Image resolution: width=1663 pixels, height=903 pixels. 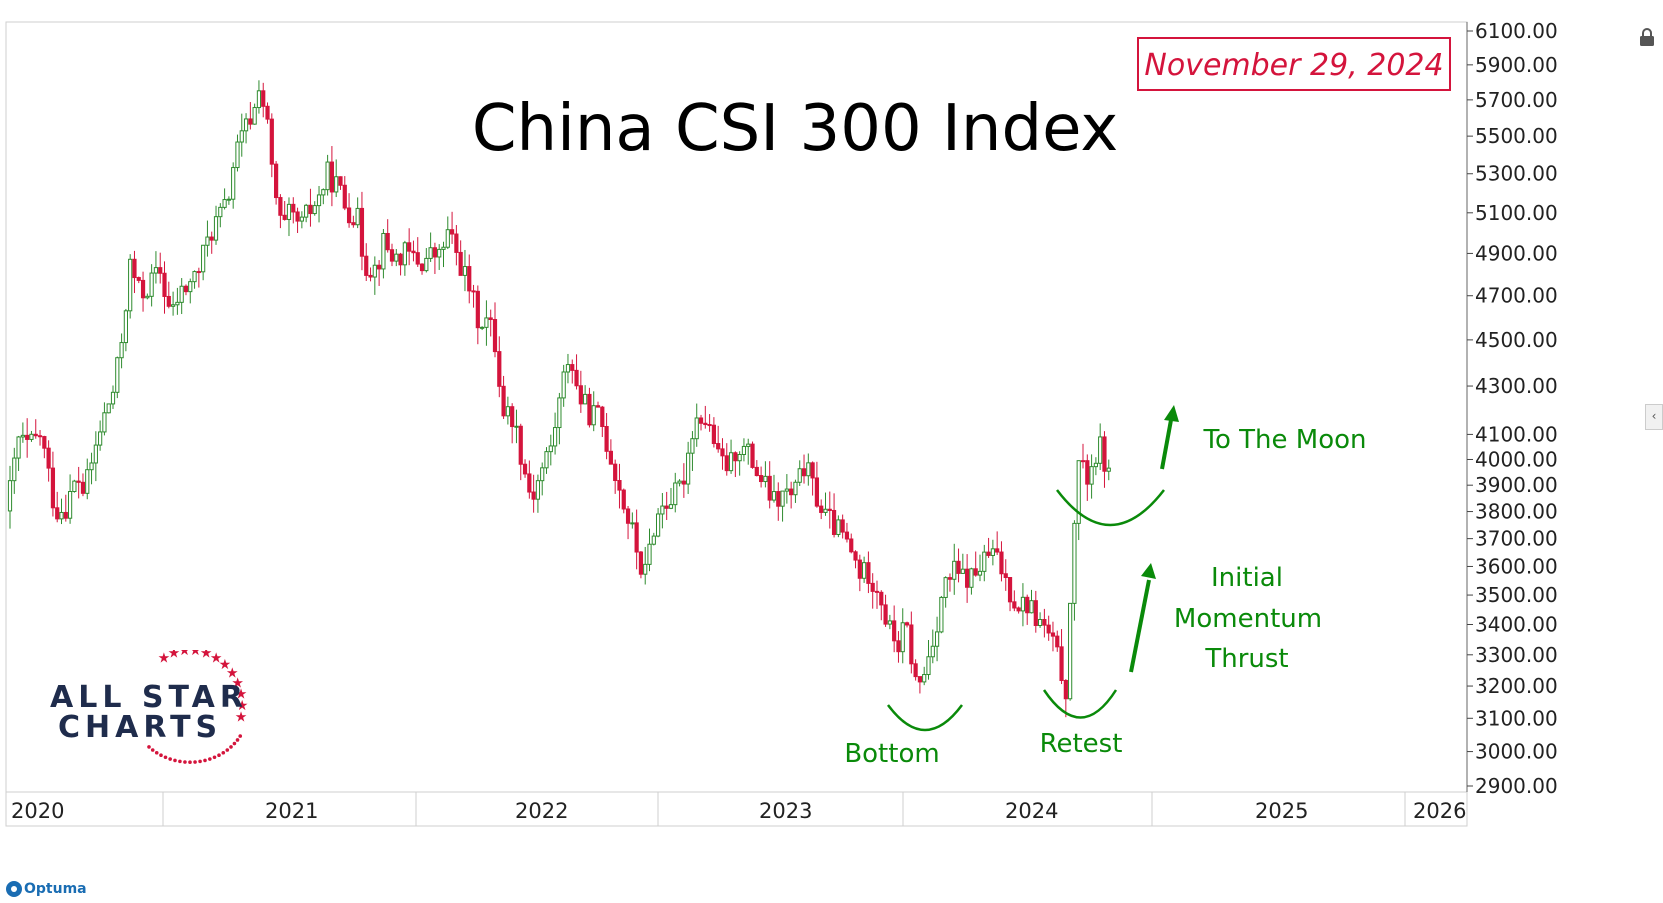 I want to click on scroll-left-icon: ‹, so click(x=1654, y=417).